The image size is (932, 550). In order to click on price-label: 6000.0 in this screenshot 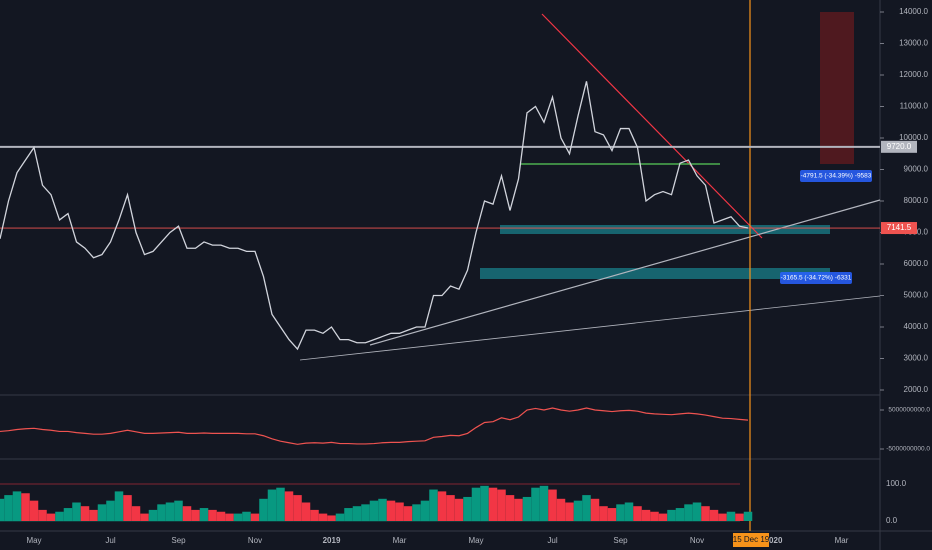, I will do `click(916, 263)`.